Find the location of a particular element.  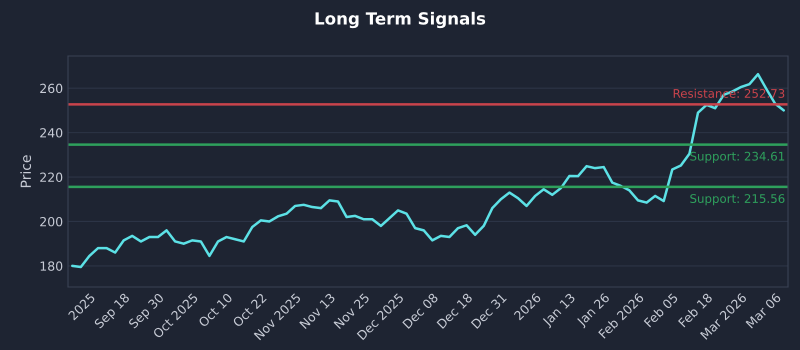

x-tick-label: Feb 05 is located at coordinates (660, 310).